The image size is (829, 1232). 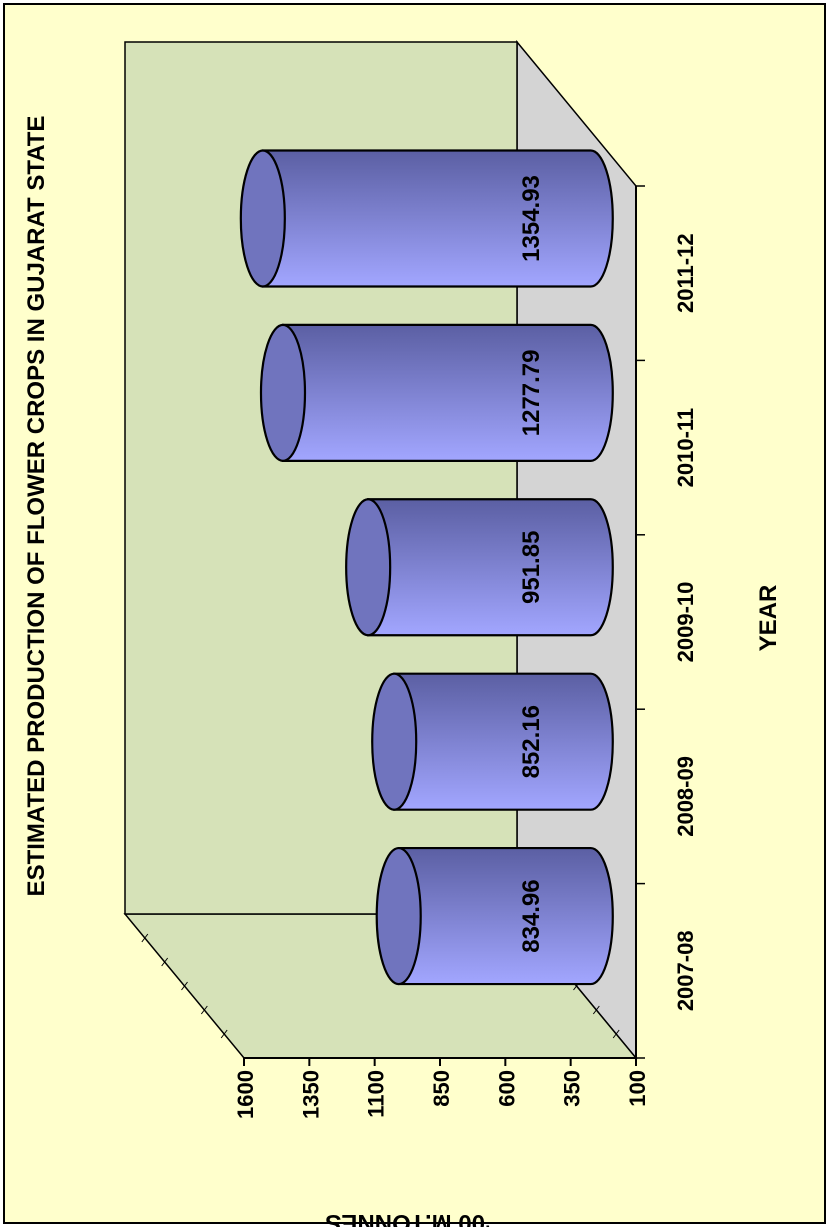 What do you see at coordinates (531, 915) in the screenshot?
I see `bar-value-label: 834.96` at bounding box center [531, 915].